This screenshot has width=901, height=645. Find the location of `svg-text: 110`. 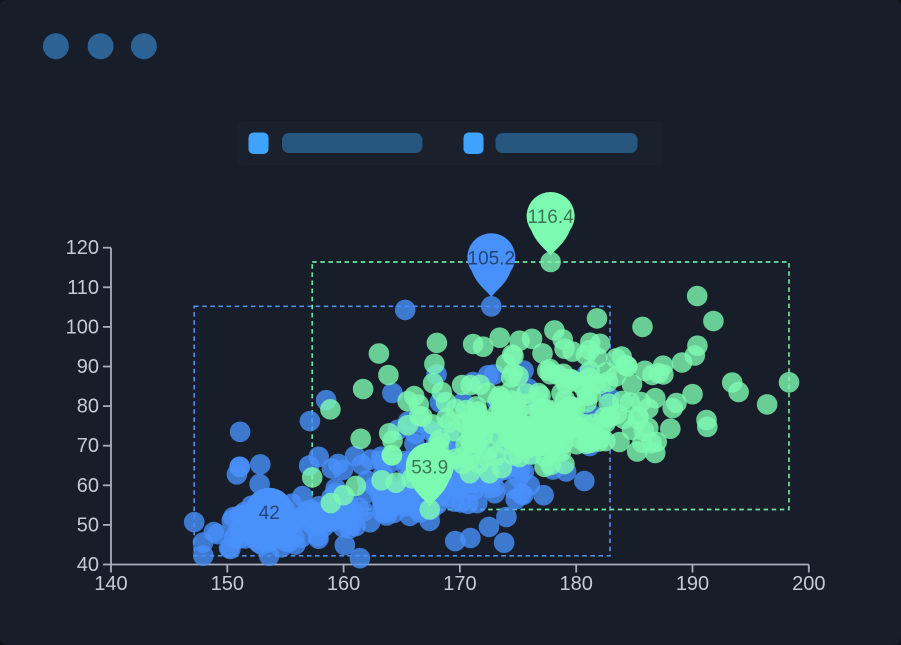

svg-text: 110 is located at coordinates (83, 288).